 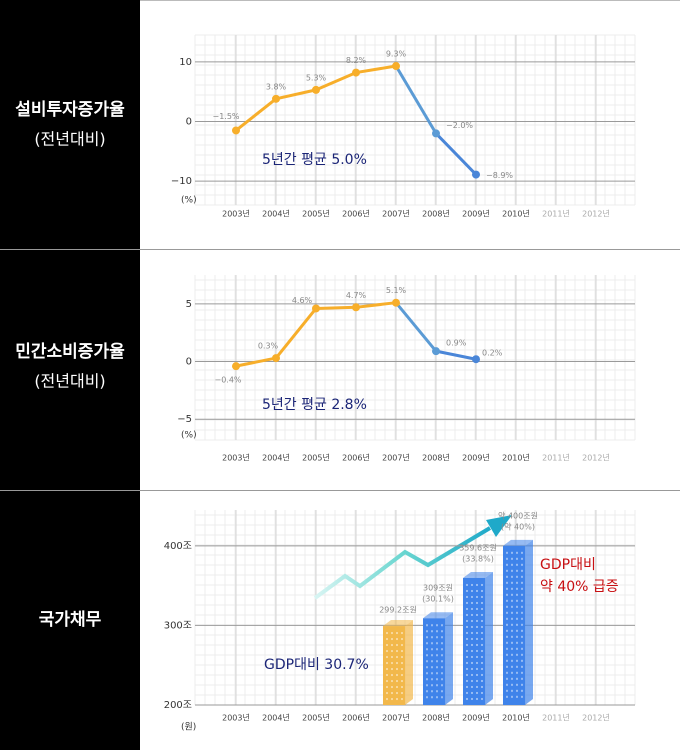 What do you see at coordinates (529, 622) in the screenshot?
I see `bar-side` at bounding box center [529, 622].